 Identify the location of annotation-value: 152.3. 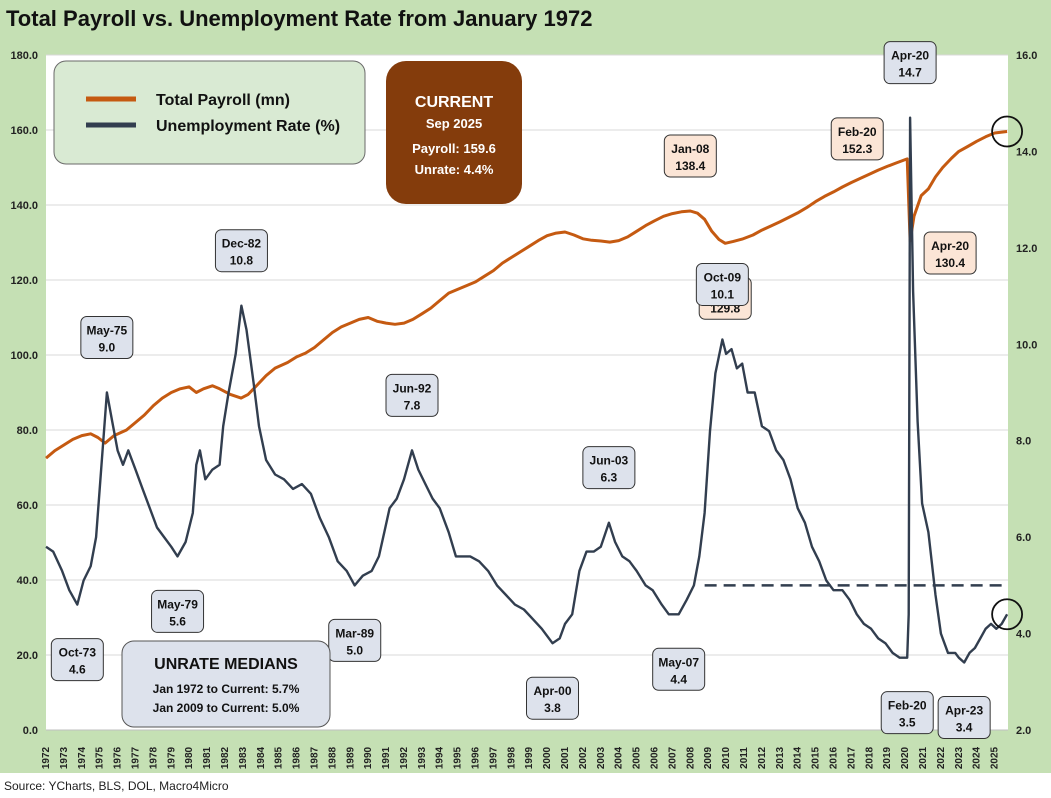
(857, 149).